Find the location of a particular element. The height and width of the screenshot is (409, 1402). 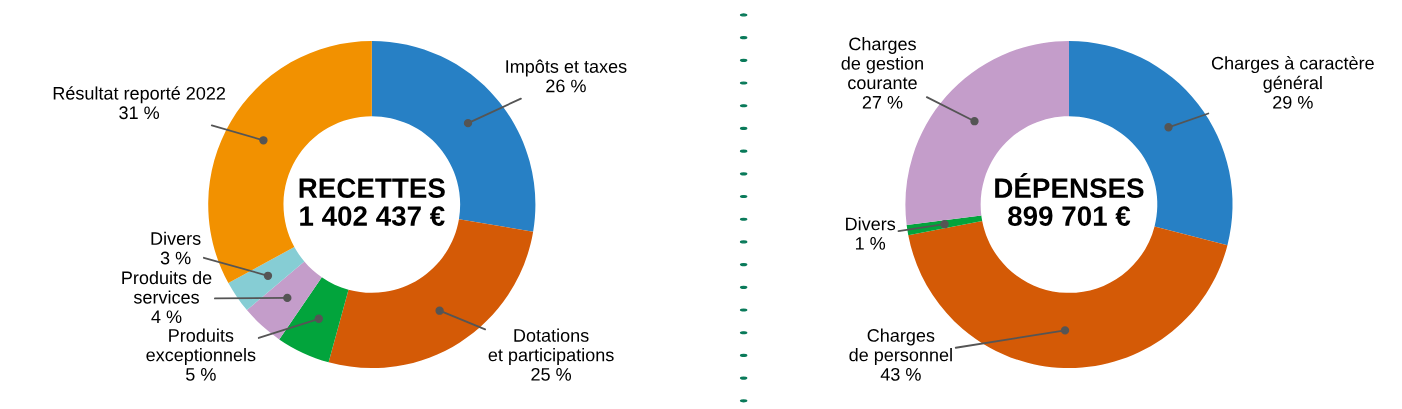

data-label: 5 % is located at coordinates (201, 374).